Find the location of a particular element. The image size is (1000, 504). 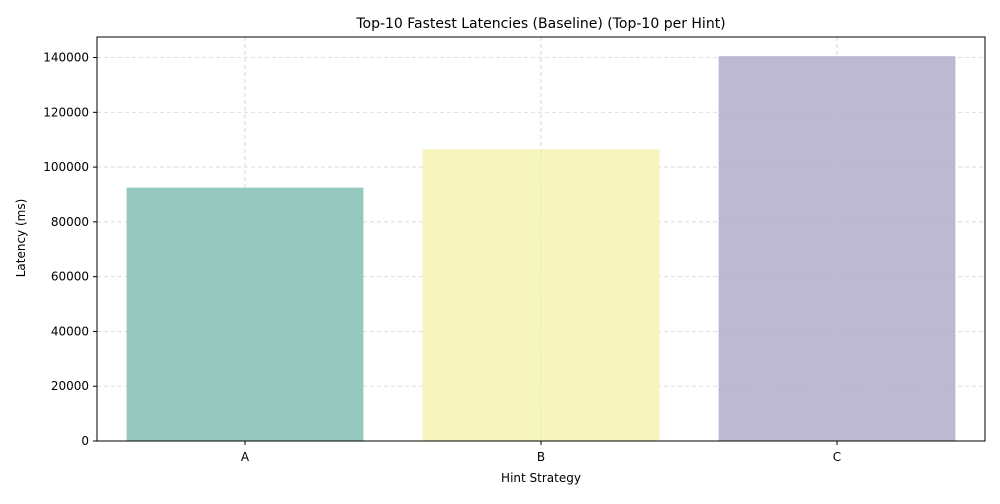

y-tick-label: 20000 is located at coordinates (70, 386).